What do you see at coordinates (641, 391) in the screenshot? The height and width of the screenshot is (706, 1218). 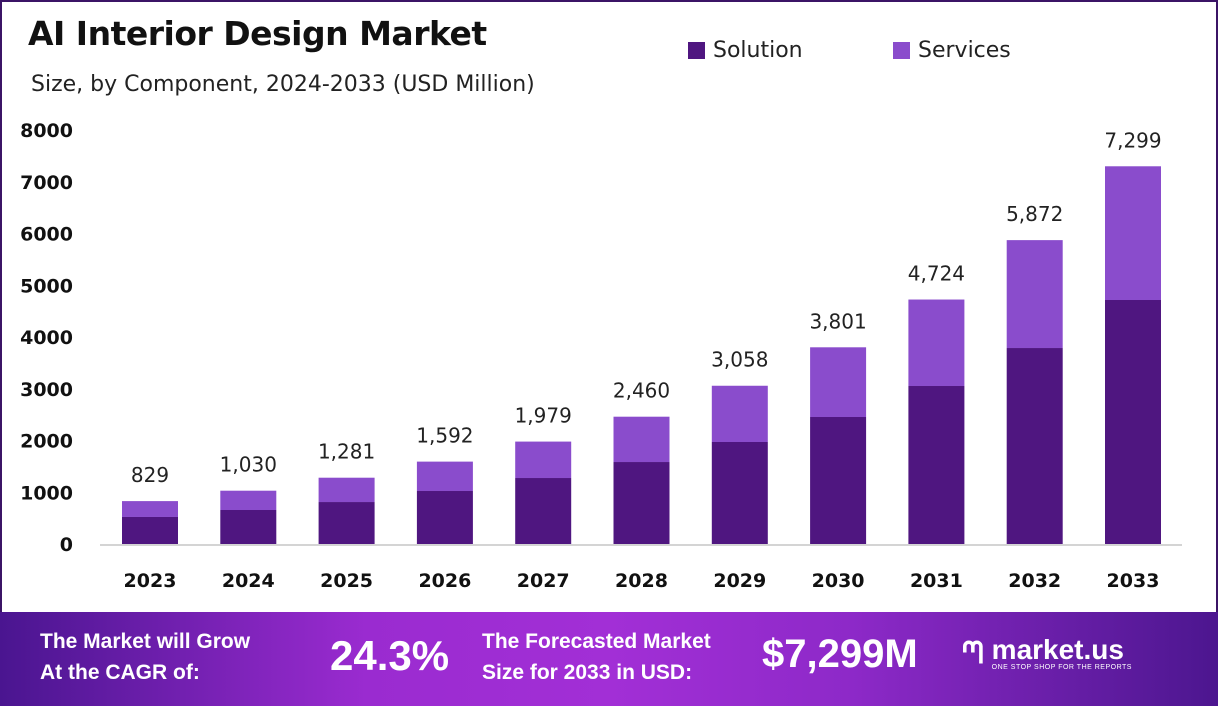 I see `data-label-total-2028: 2,460` at bounding box center [641, 391].